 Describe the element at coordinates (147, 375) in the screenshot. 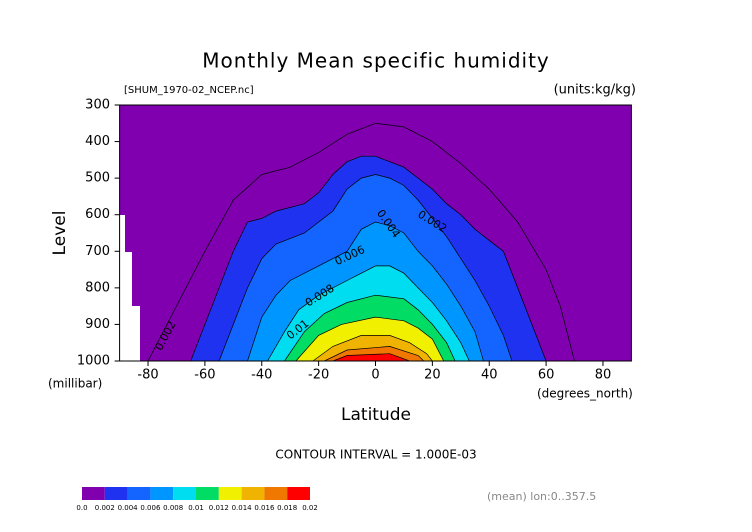

I see `x-tick-label: -80` at that location.